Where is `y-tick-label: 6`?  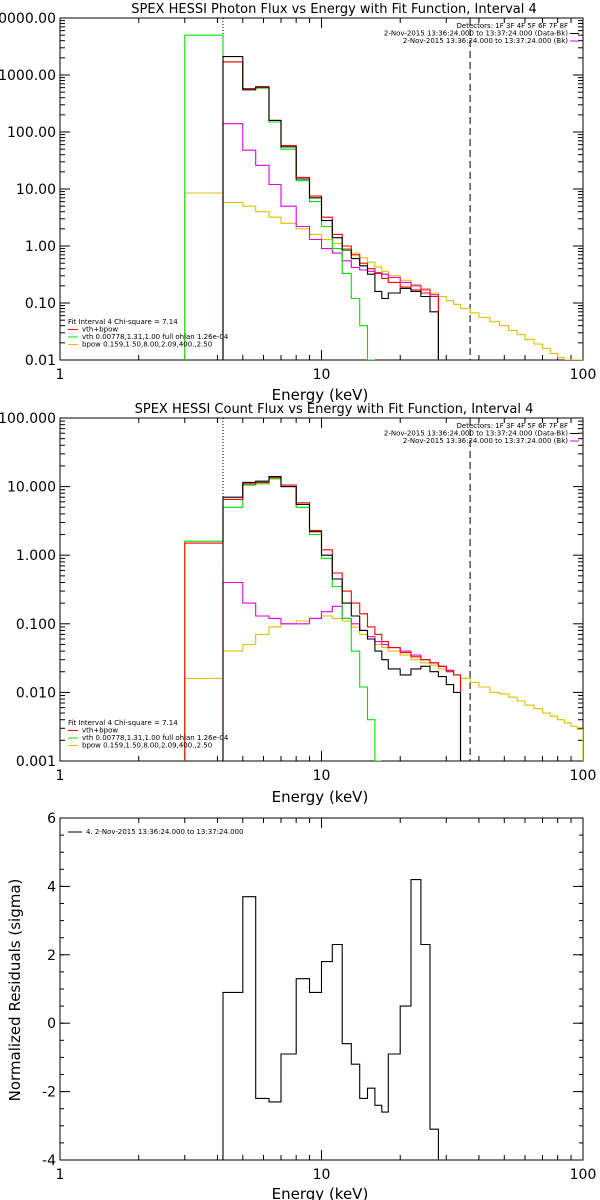
y-tick-label: 6 is located at coordinates (51, 819).